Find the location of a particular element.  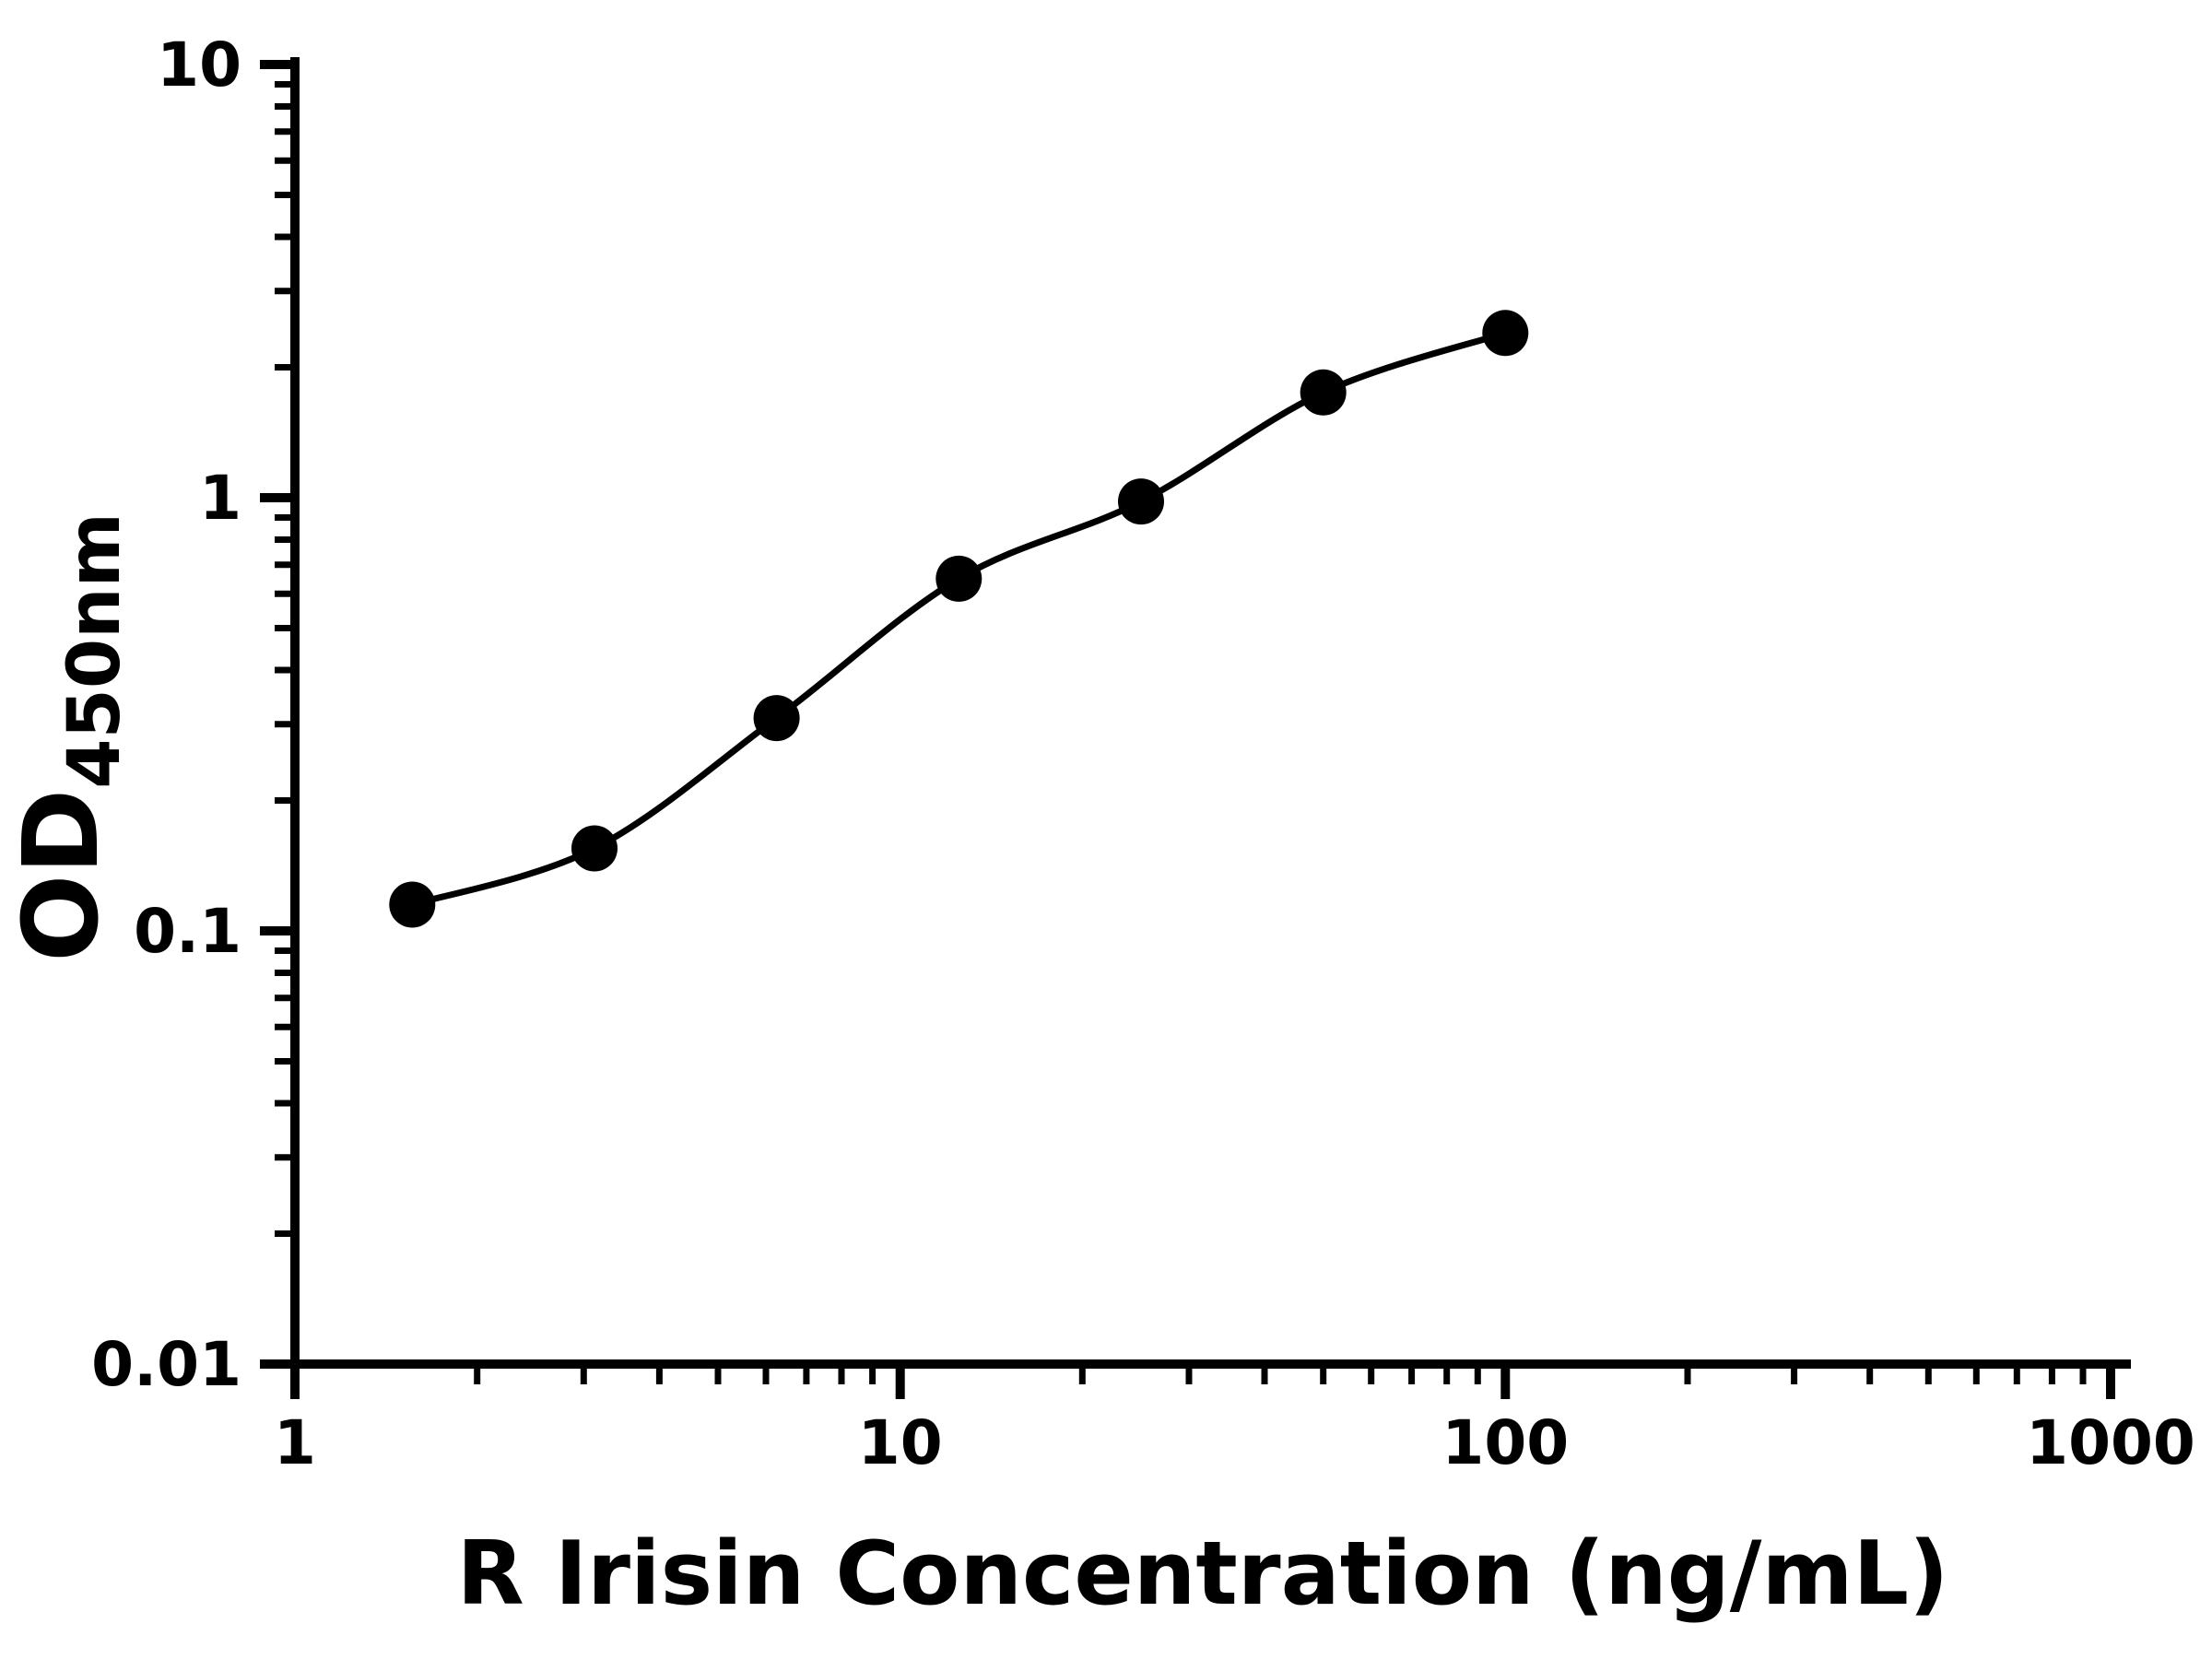

x-tick-label: 10 is located at coordinates (900, 1442).